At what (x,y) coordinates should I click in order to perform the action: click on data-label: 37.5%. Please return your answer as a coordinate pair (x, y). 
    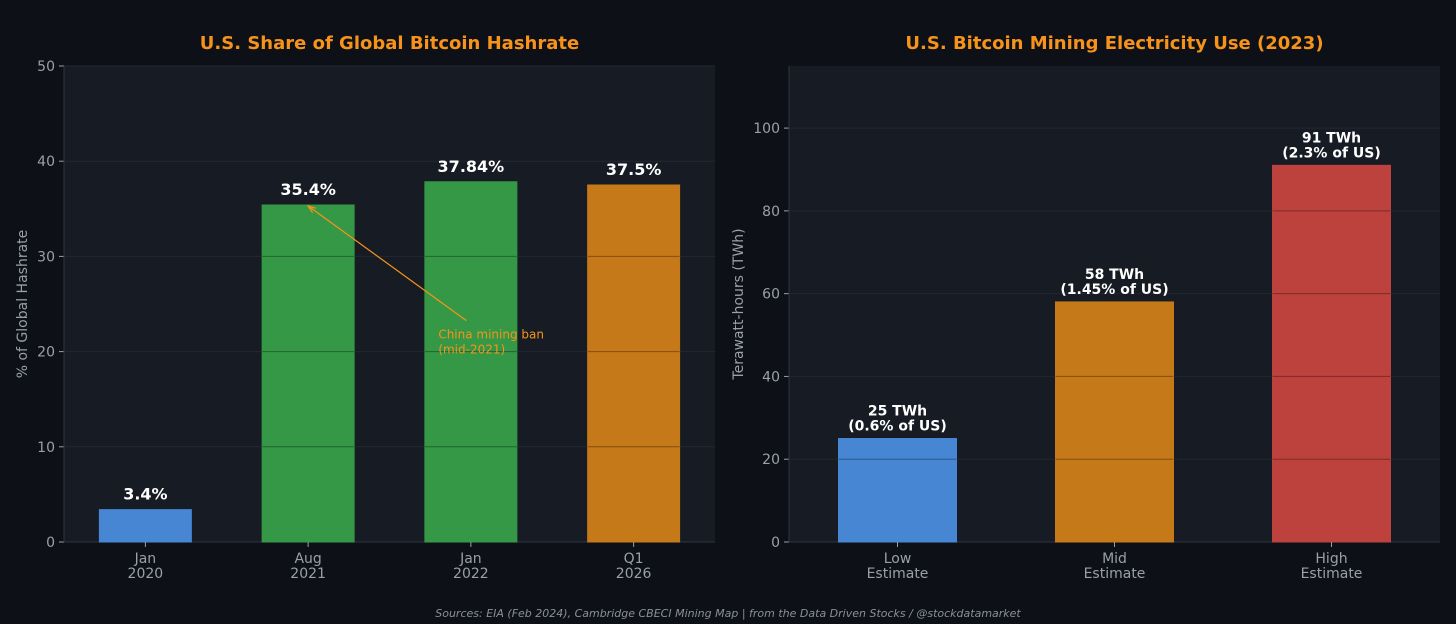
    Looking at the image, I should click on (634, 169).